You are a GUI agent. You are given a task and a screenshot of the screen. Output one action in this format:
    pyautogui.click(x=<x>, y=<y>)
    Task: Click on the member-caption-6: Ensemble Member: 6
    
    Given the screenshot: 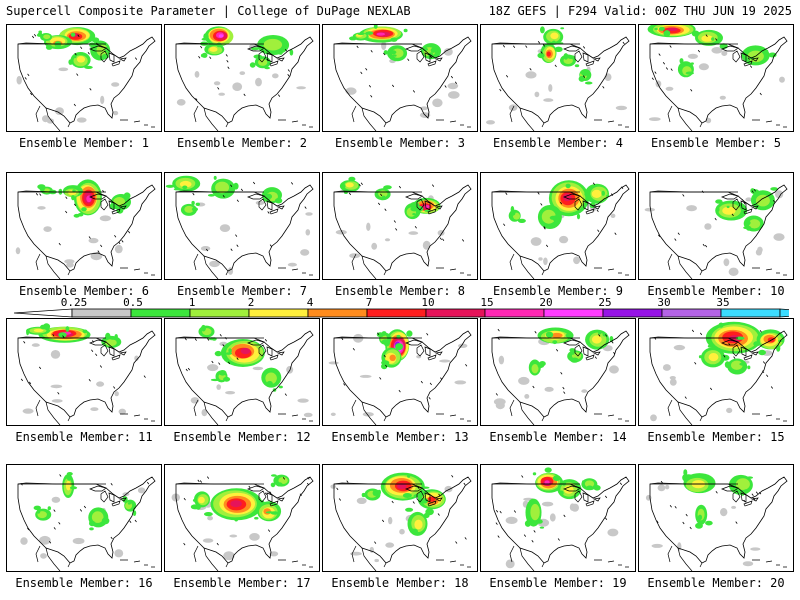 What is the action you would take?
    pyautogui.click(x=84, y=291)
    